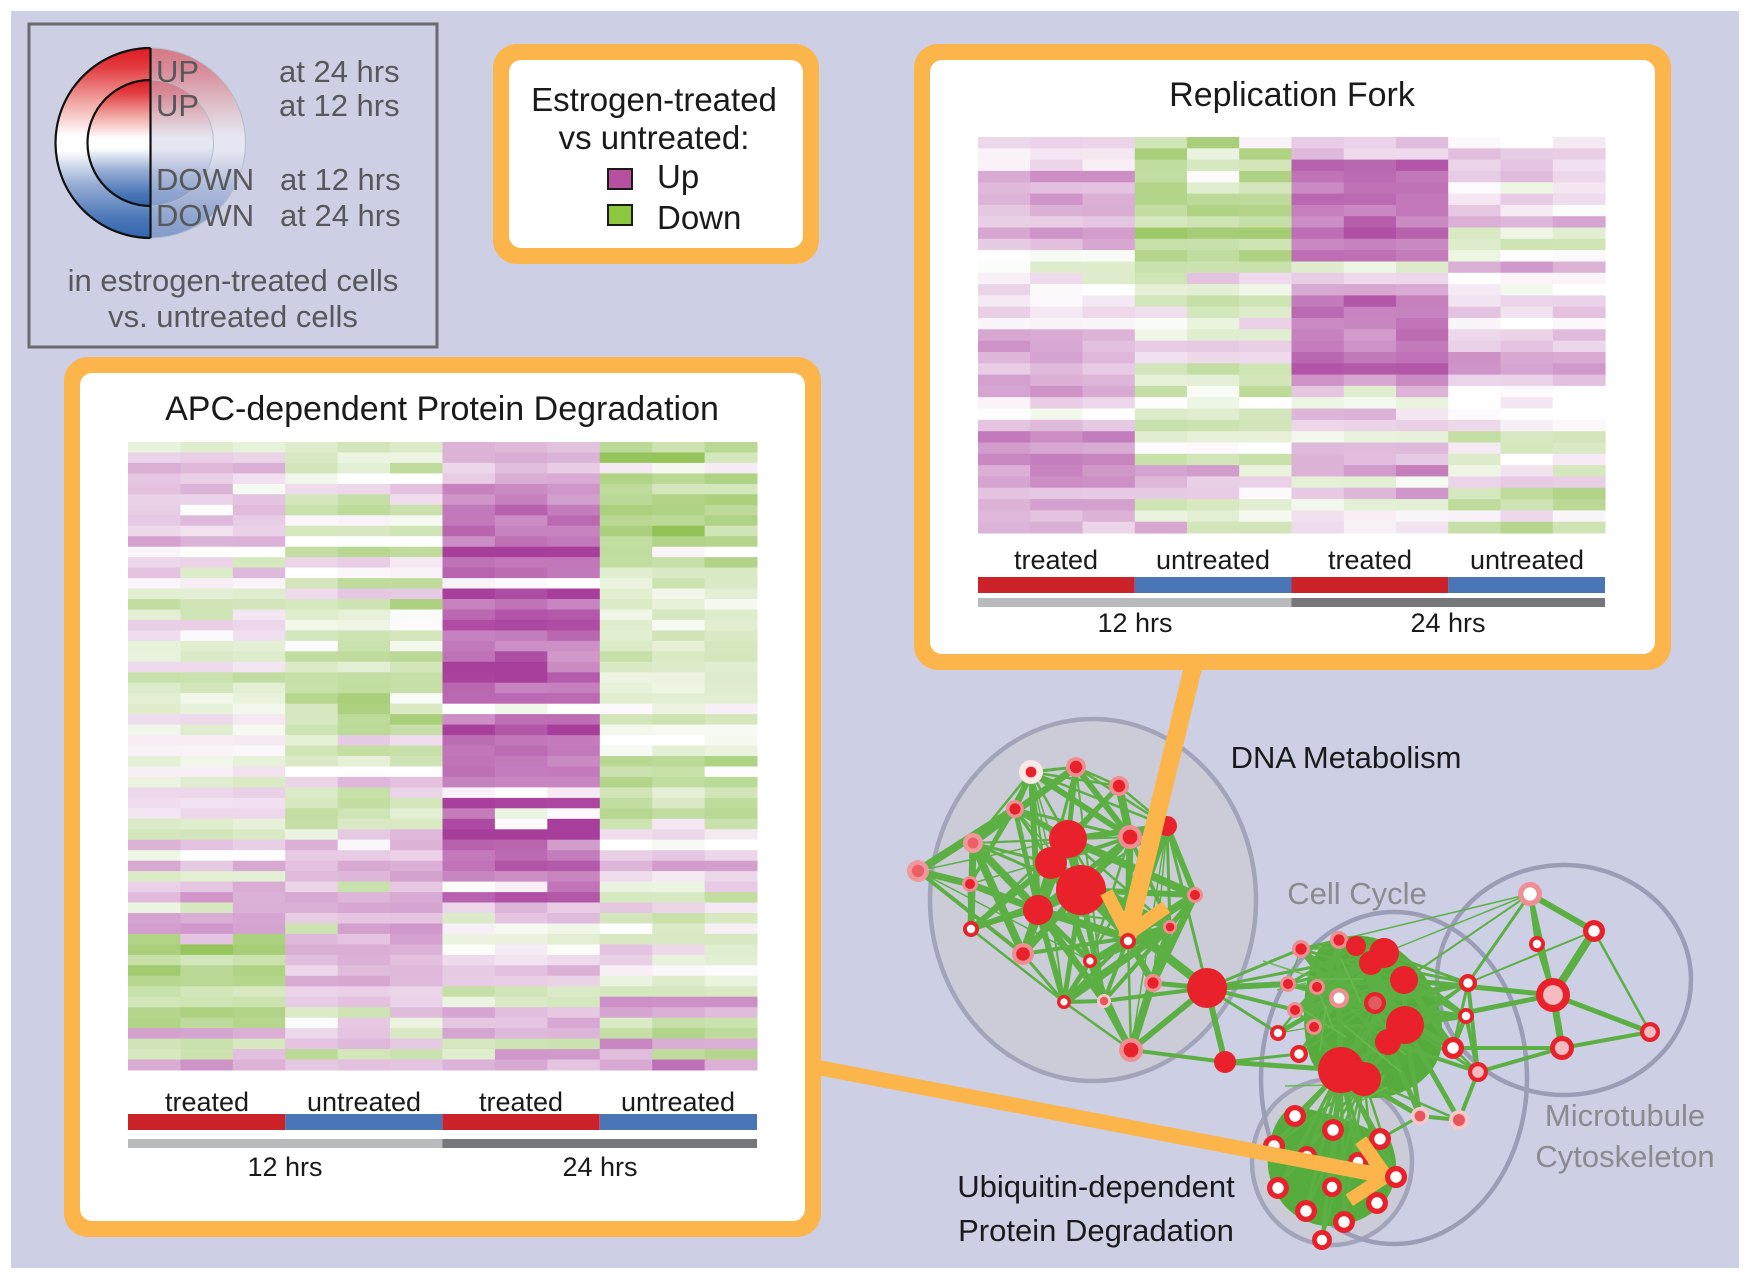 The height and width of the screenshot is (1284, 1750). Describe the element at coordinates (1292, 95) in the screenshot. I see `svg-text: Replication Fork` at that location.